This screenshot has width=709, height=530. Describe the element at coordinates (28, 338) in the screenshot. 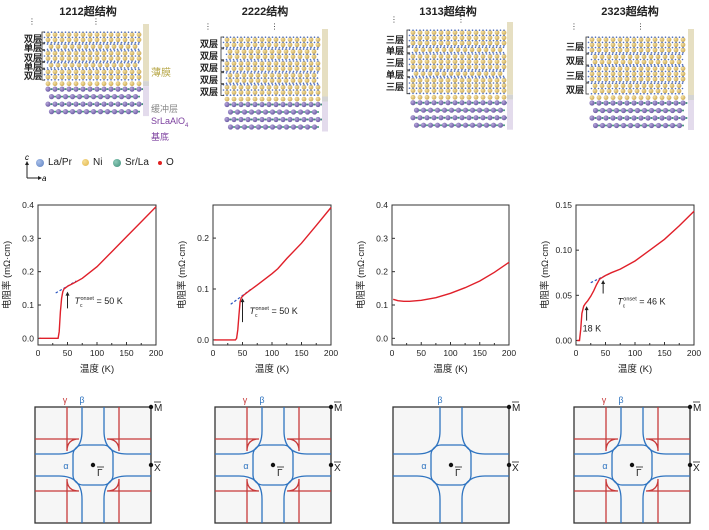

I see `y-tick-label: 0.0` at that location.